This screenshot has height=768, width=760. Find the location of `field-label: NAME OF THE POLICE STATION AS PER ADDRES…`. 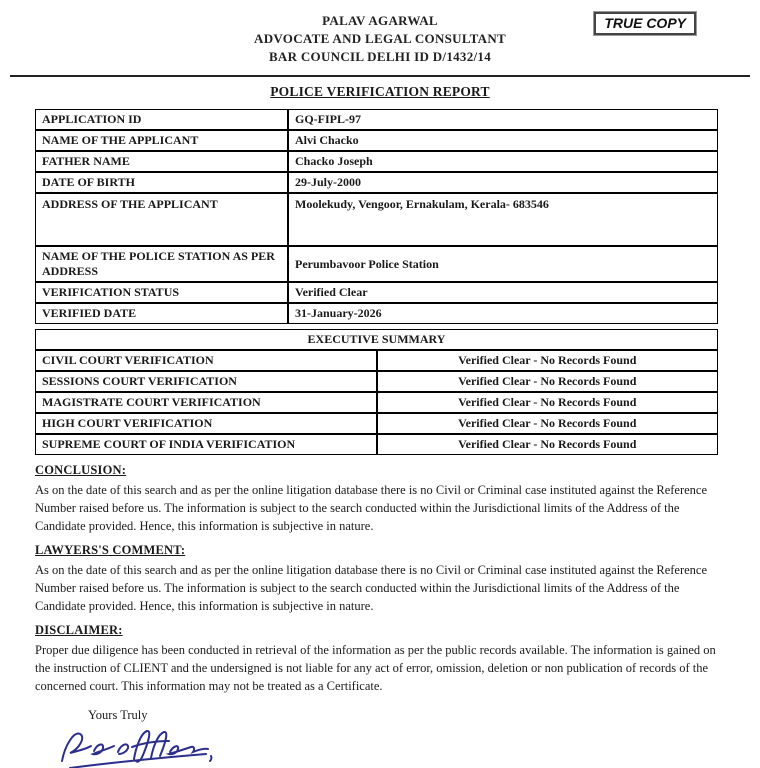

field-label: NAME OF THE POLICE STATION AS PER ADDRES… is located at coordinates (161, 264).